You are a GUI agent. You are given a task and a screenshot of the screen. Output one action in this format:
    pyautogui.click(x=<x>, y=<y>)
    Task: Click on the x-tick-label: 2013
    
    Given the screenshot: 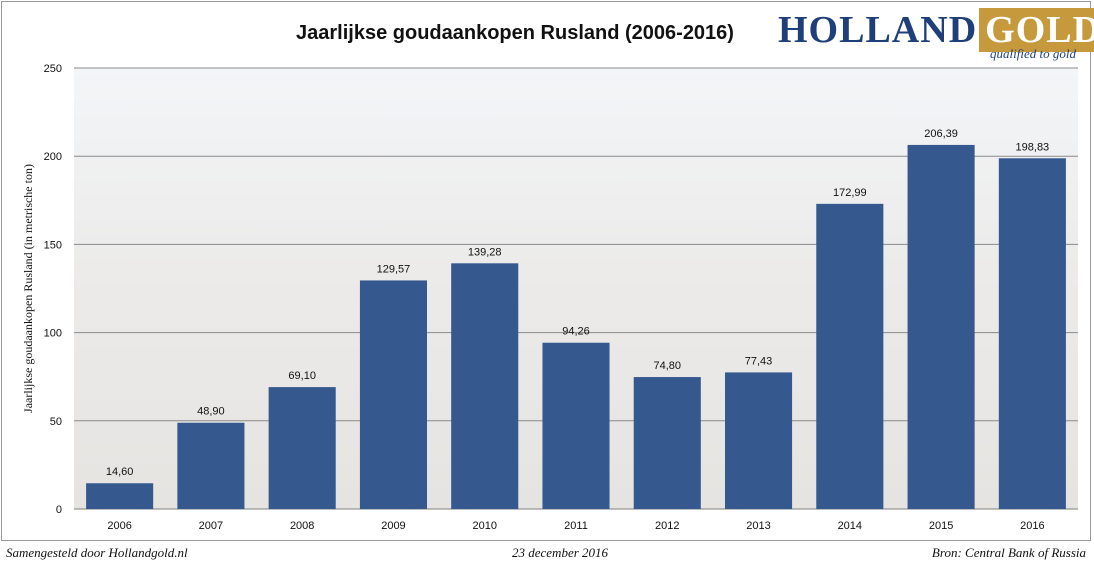 What is the action you would take?
    pyautogui.click(x=758, y=526)
    